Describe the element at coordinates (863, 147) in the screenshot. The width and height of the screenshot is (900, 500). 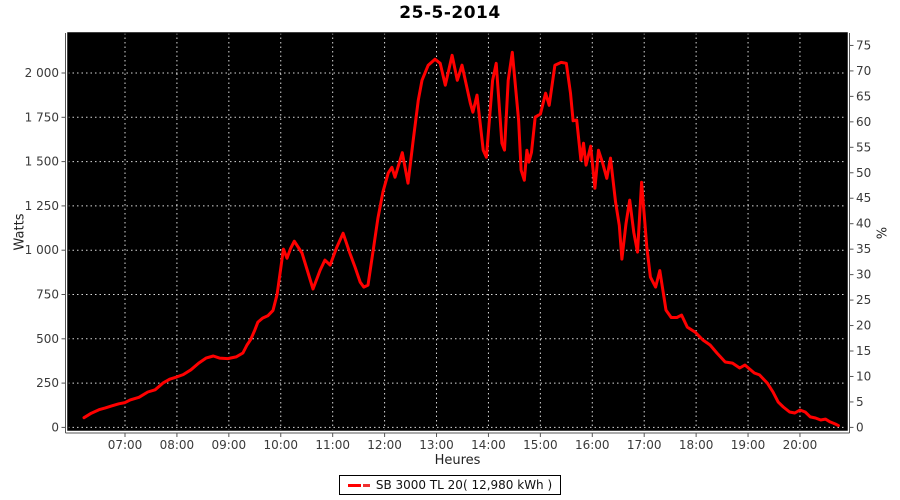
I see `right-axis-tick-label: 55` at that location.